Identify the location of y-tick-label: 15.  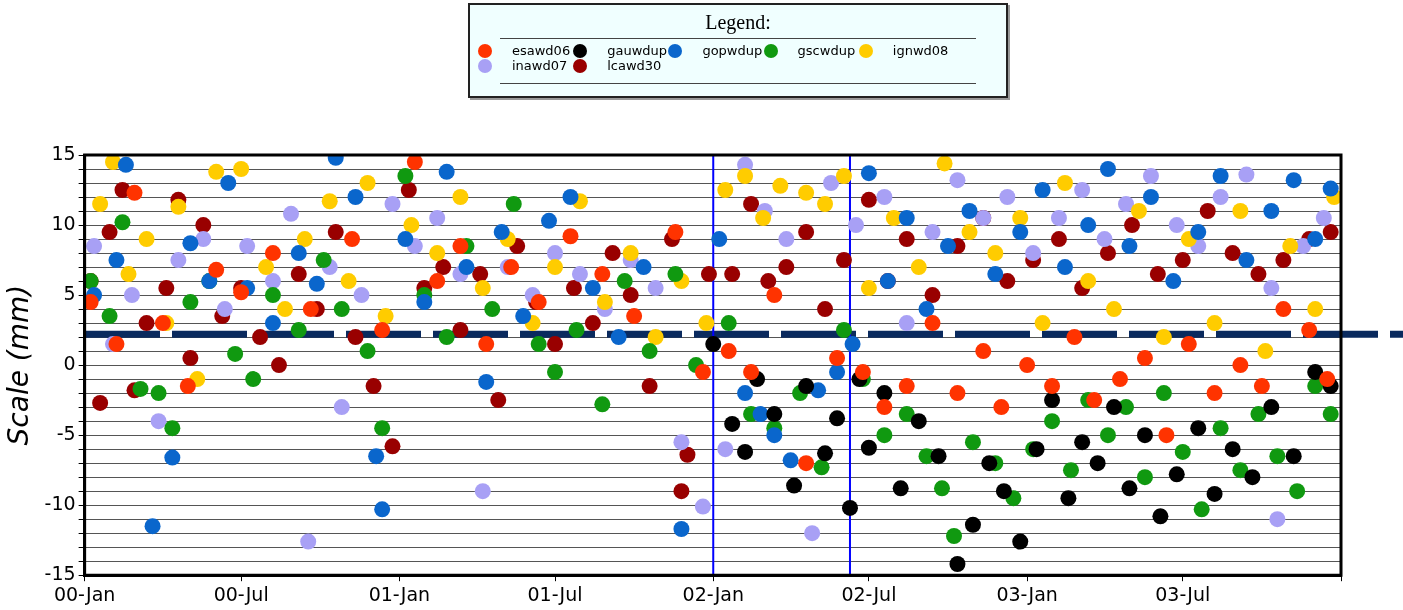
(63, 152).